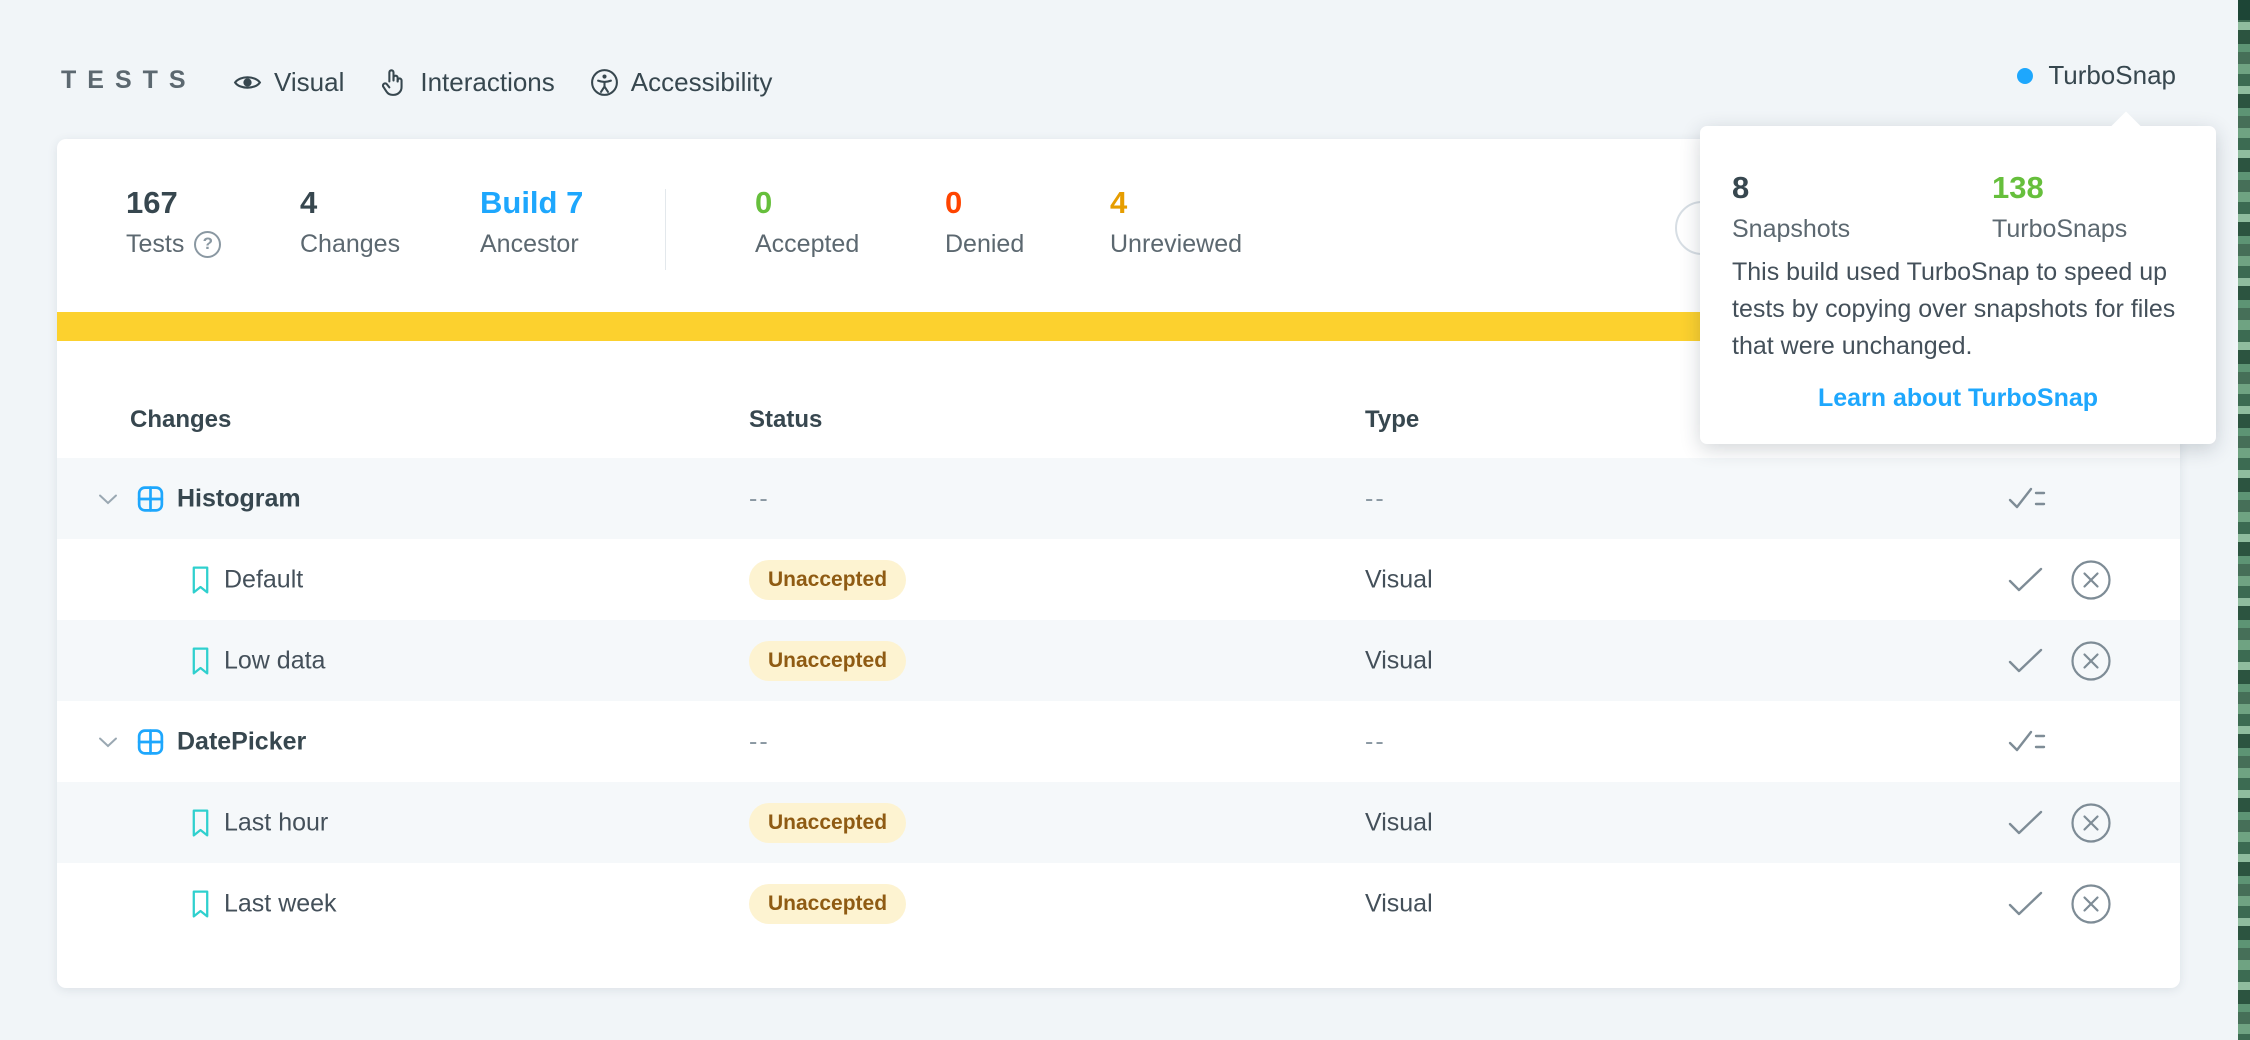  I want to click on tab-visual: Visual, so click(288, 82).